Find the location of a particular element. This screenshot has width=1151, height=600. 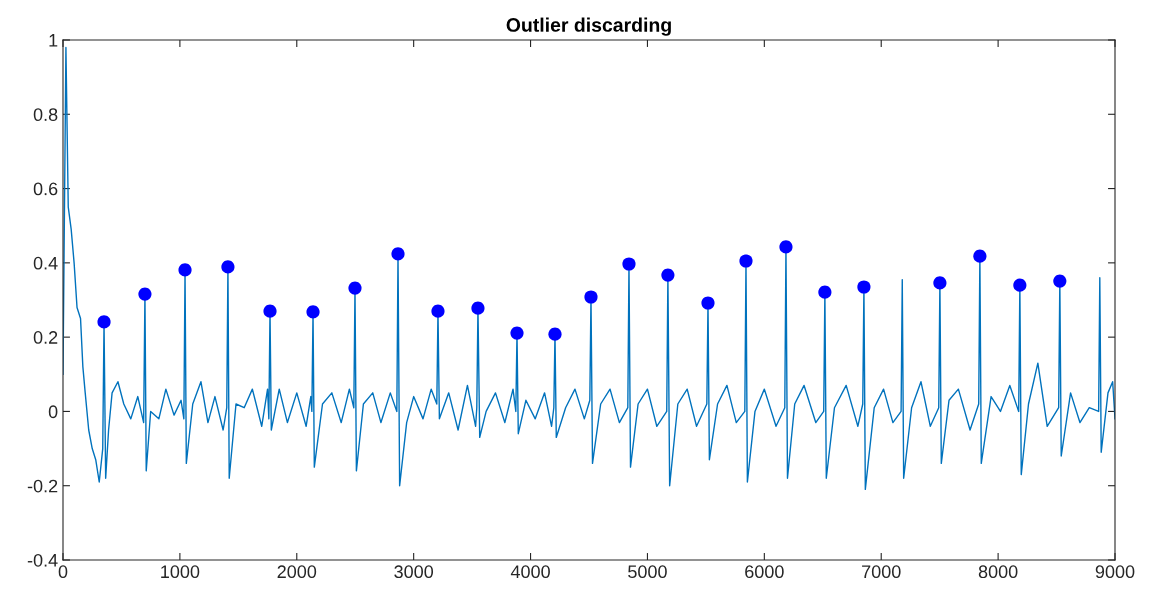

x-tick-label: 5000 is located at coordinates (647, 572).